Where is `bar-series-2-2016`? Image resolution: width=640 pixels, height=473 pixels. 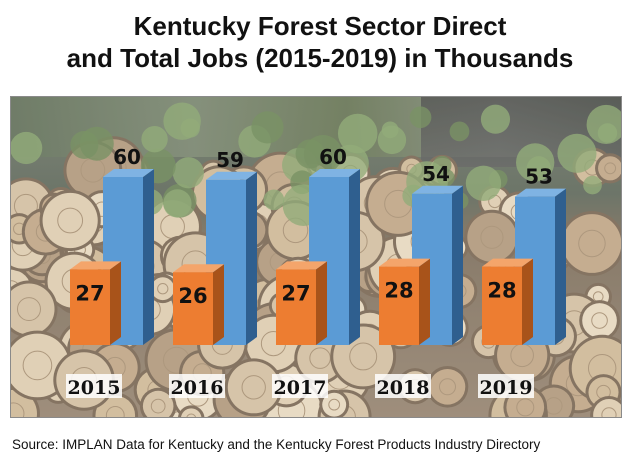 bar-series-2-2016 is located at coordinates (193, 308).